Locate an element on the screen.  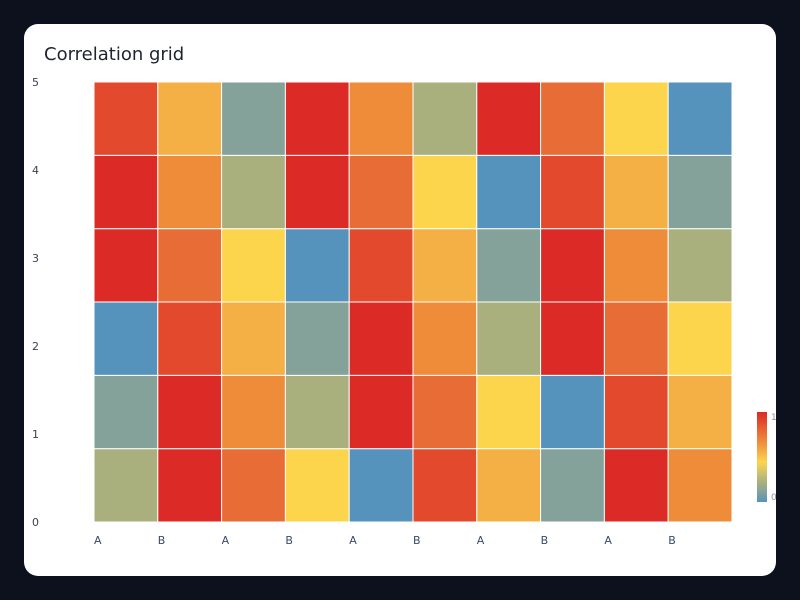
y-tick-label: 1 is located at coordinates (35, 434).